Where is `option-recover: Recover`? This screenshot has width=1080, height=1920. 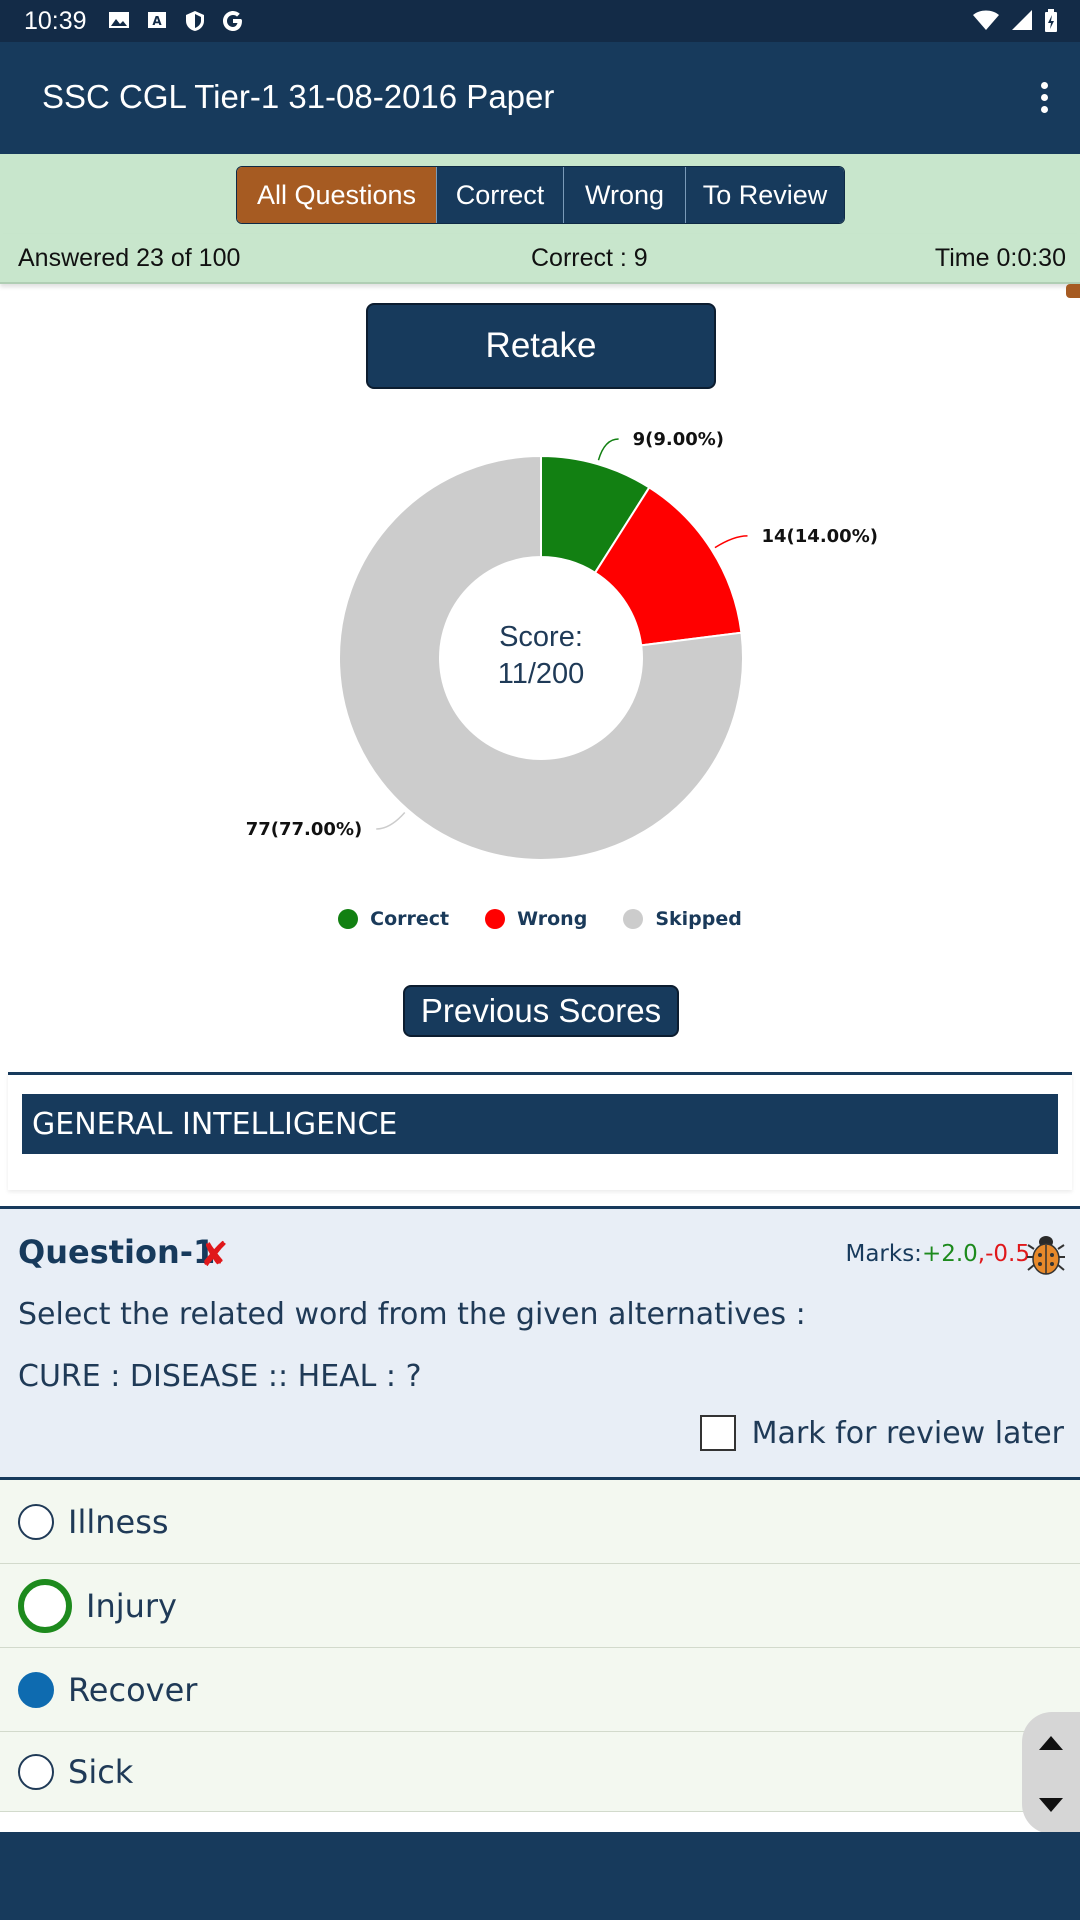 option-recover: Recover is located at coordinates (540, 1690).